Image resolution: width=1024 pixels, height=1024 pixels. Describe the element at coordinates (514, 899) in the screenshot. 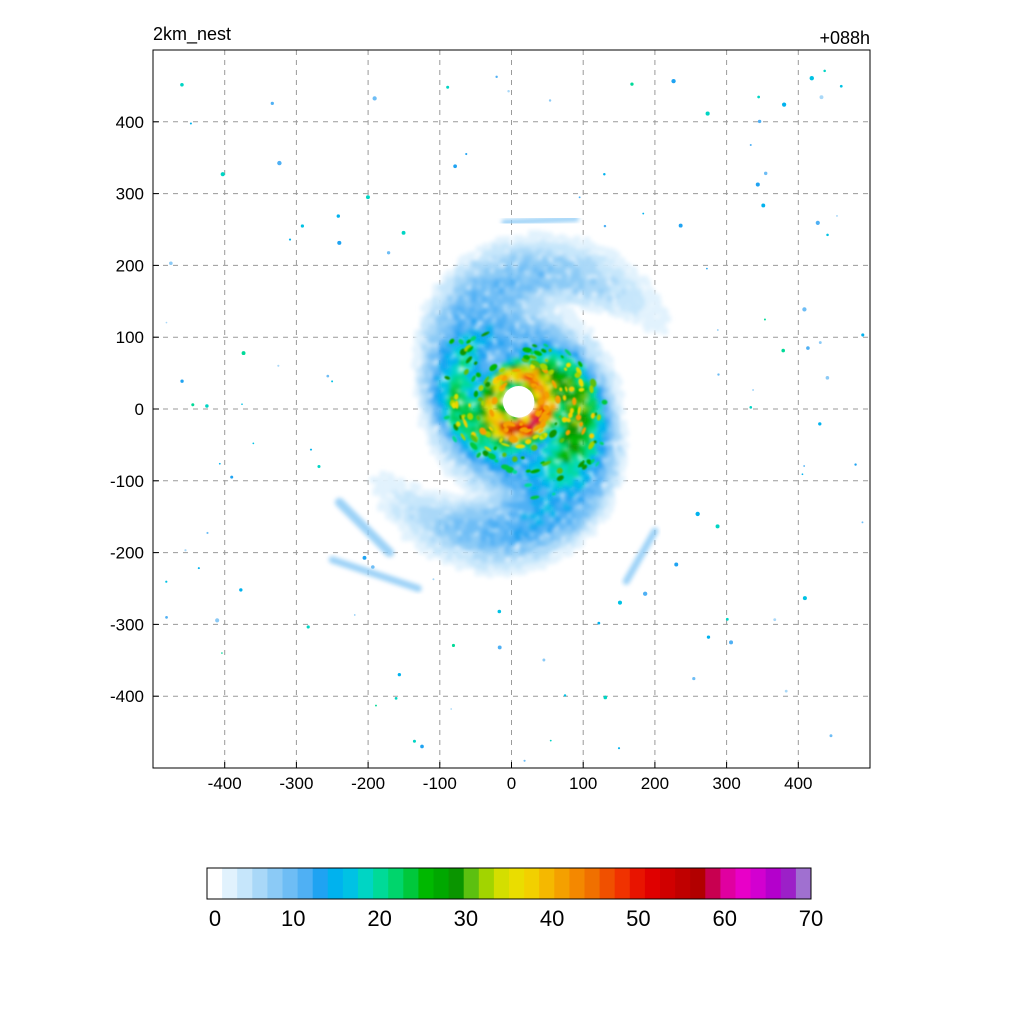

I see `colorbar: 0 10 20 30 40 50 60 70` at that location.